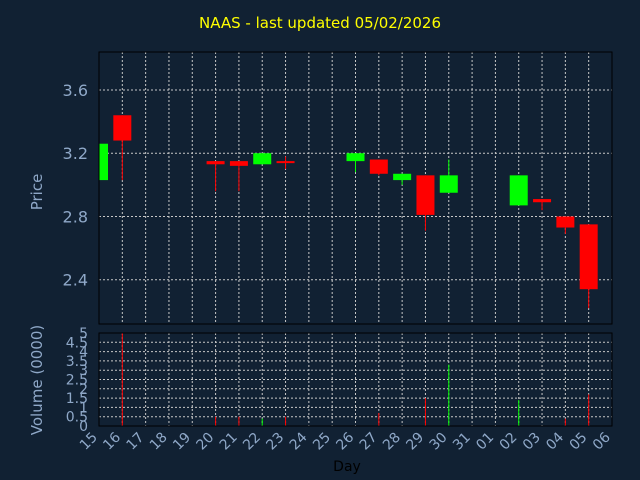 The image size is (640, 480). I want to click on price-tick-label: 3.2, so click(75, 153).